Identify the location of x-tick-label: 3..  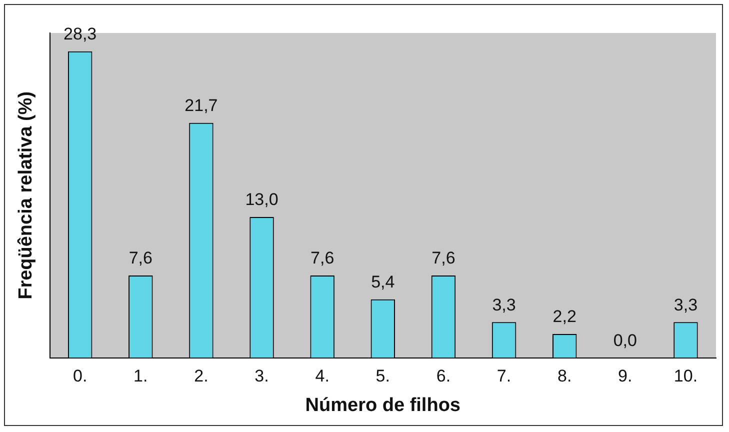
(261, 376).